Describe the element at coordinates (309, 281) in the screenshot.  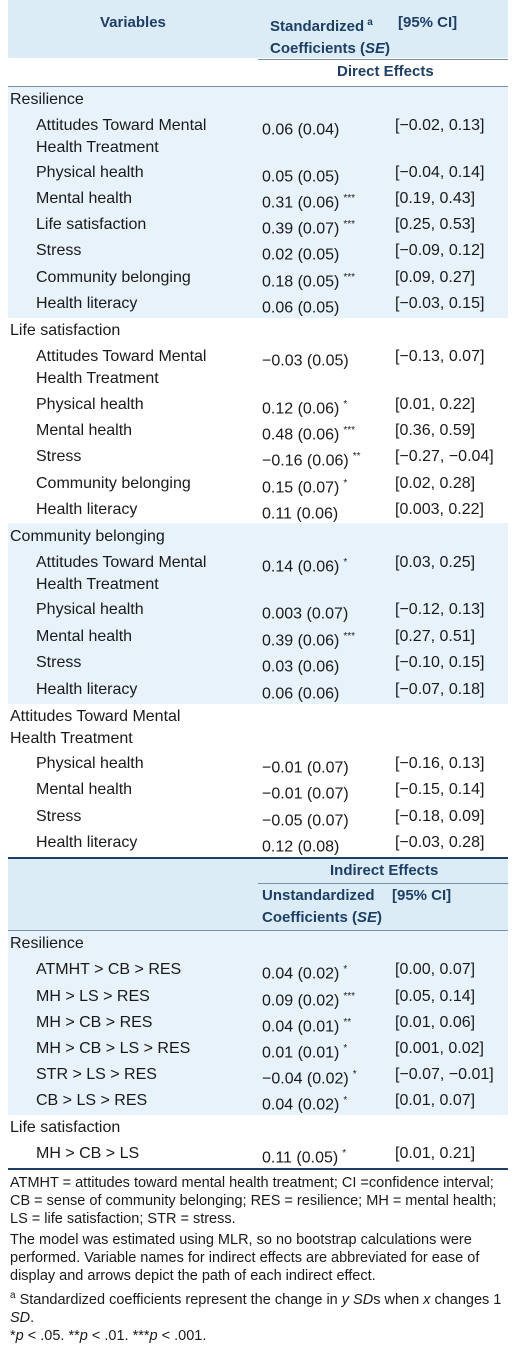
I see `row-coef: 0.18 (0.05) ***` at that location.